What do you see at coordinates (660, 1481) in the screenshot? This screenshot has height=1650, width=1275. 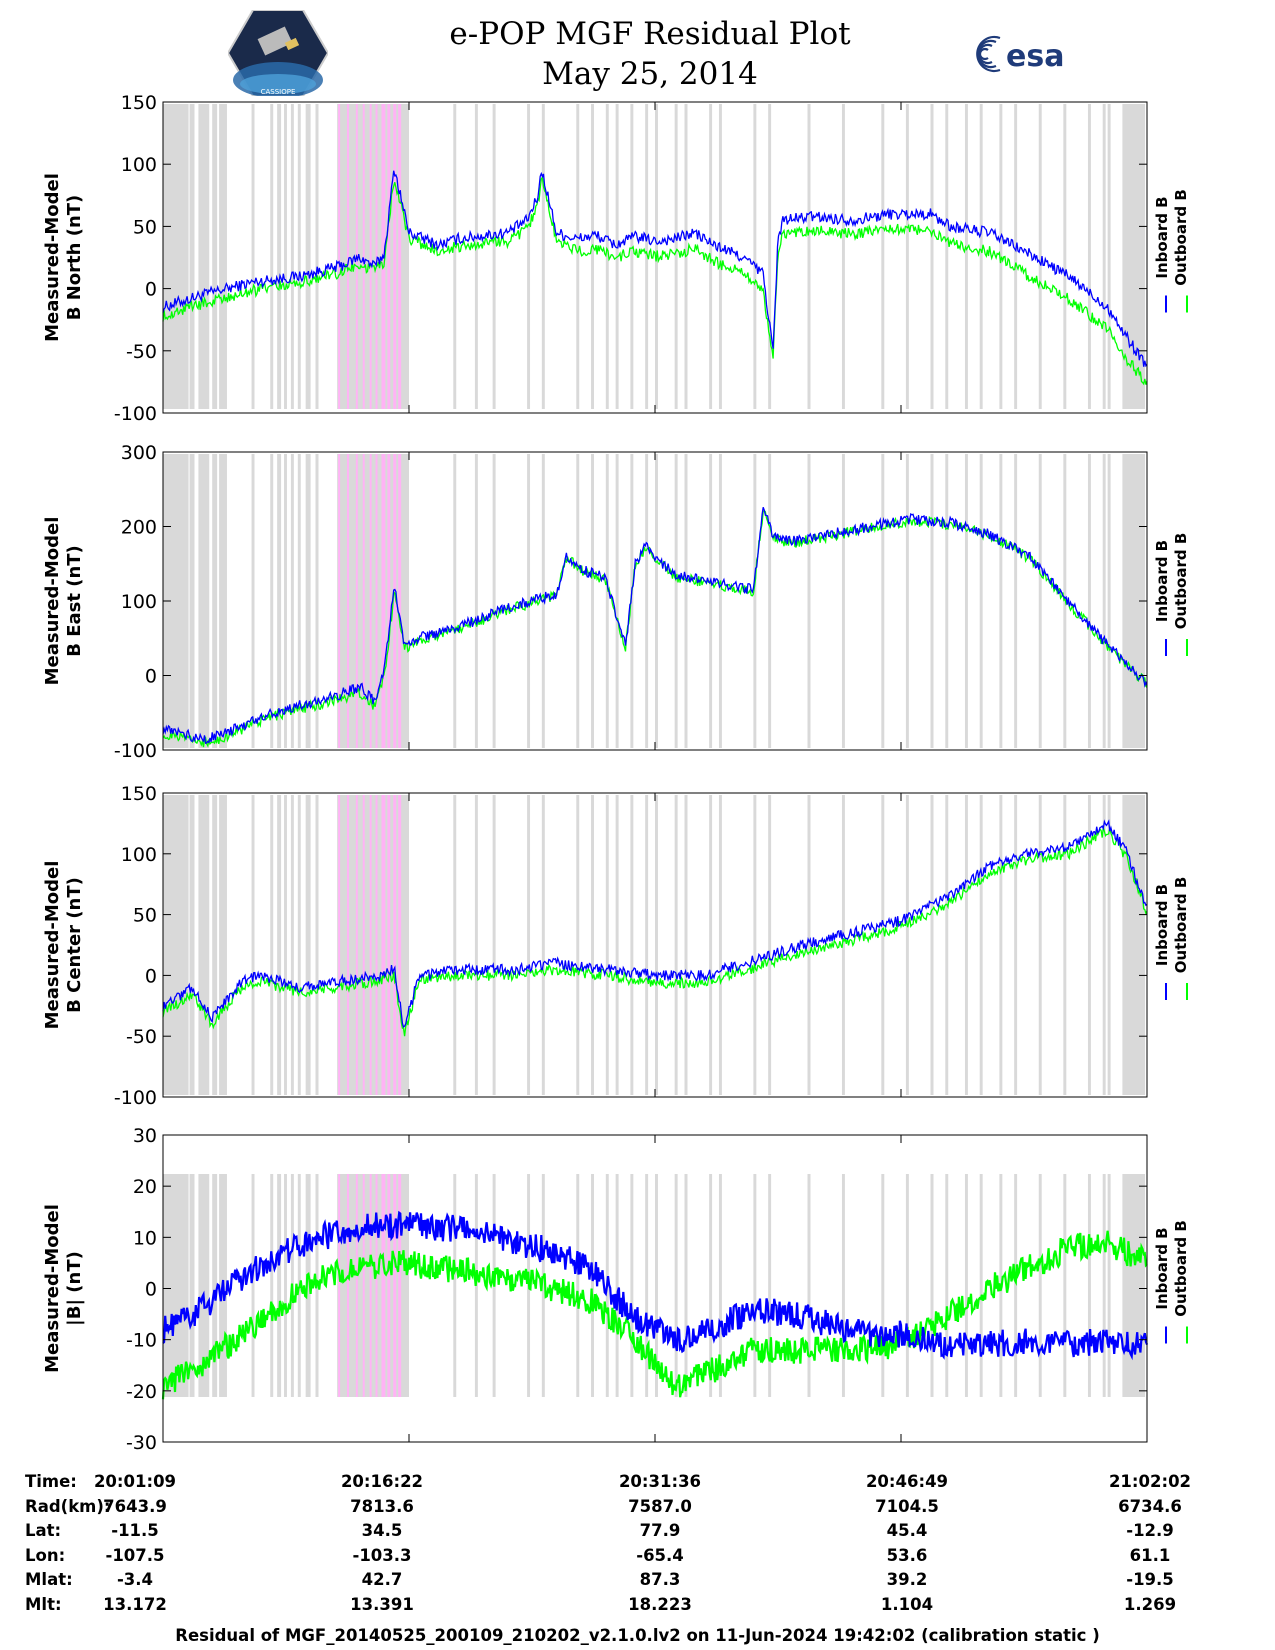 I see `info-cell: 20:31:36` at bounding box center [660, 1481].